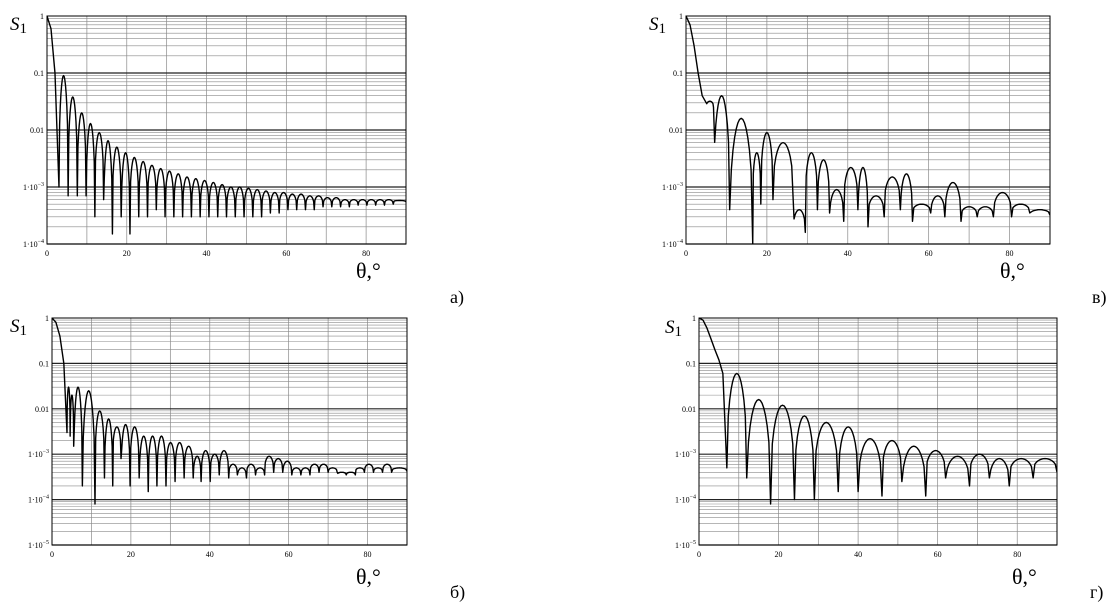  I want to click on panel-label: в), so click(1099, 297).